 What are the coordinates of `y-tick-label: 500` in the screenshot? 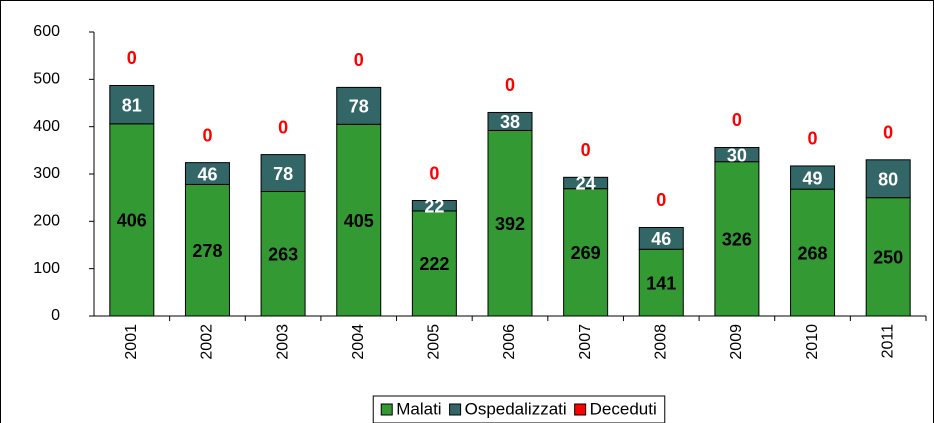 It's located at (46, 79).